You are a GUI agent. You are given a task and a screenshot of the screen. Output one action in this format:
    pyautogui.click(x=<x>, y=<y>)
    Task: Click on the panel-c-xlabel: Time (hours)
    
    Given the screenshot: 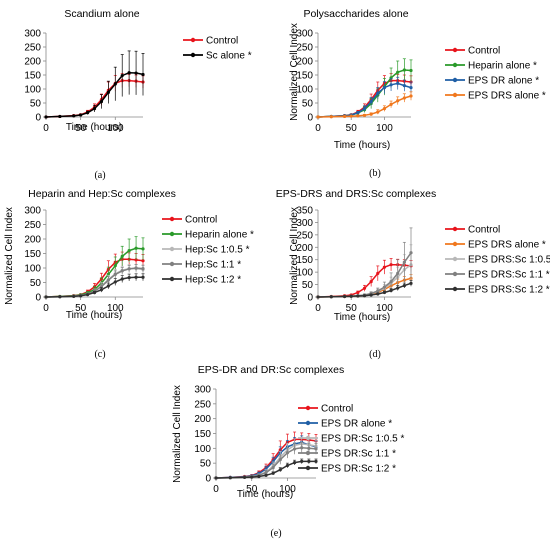 What is the action you would take?
    pyautogui.click(x=94, y=315)
    